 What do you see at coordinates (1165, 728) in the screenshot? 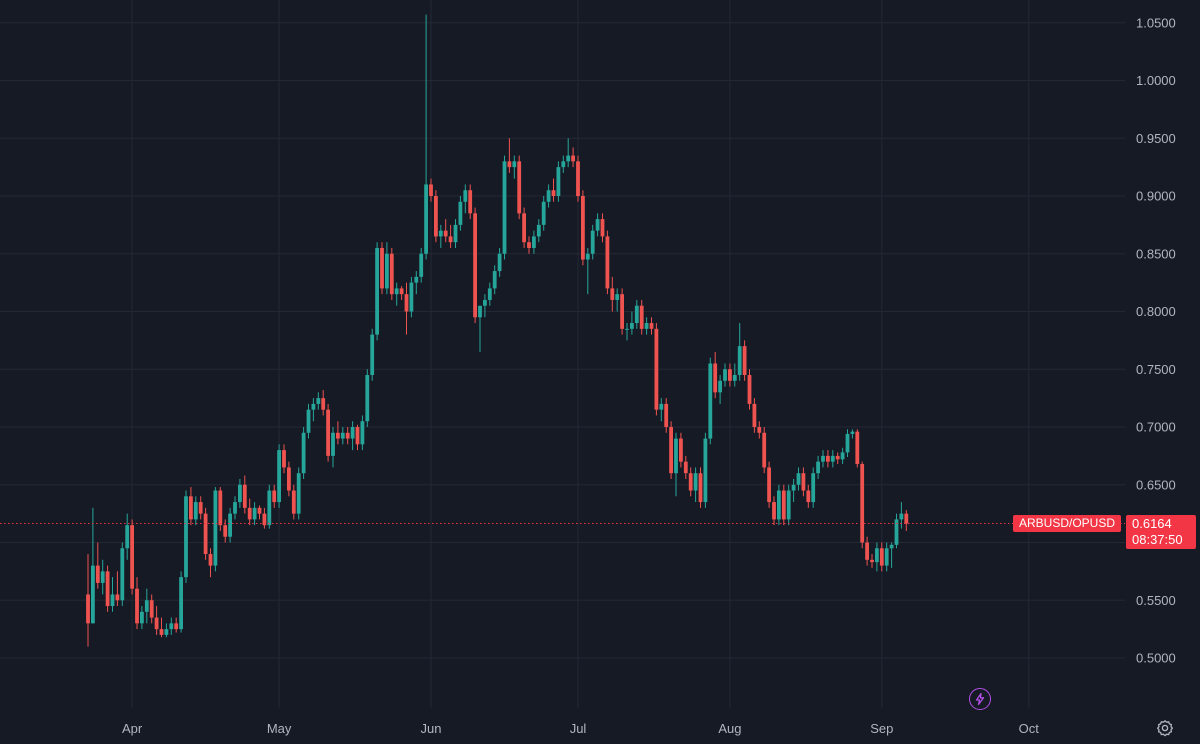
I see `gear-icon` at bounding box center [1165, 728].